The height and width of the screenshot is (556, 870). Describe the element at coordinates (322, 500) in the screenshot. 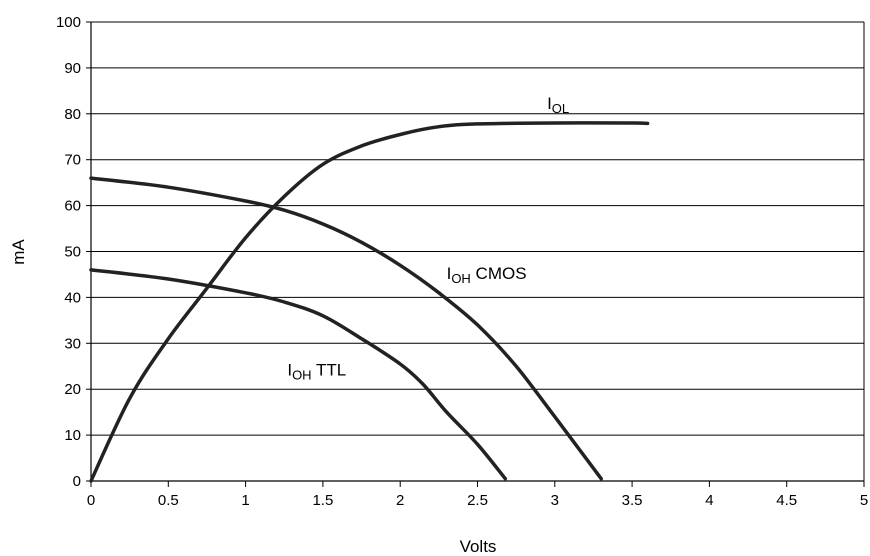

I see `x-tick-label: 1.5` at that location.